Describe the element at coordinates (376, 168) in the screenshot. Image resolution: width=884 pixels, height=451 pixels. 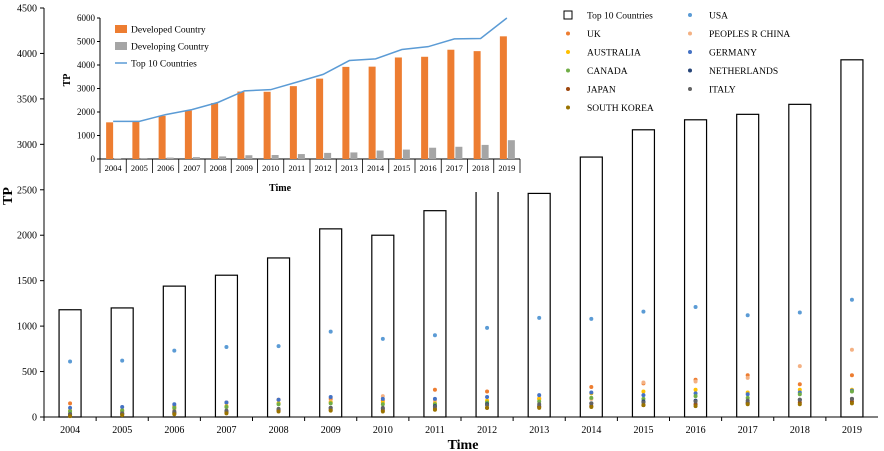
I see `inset-x-tick-label: 2014` at that location.